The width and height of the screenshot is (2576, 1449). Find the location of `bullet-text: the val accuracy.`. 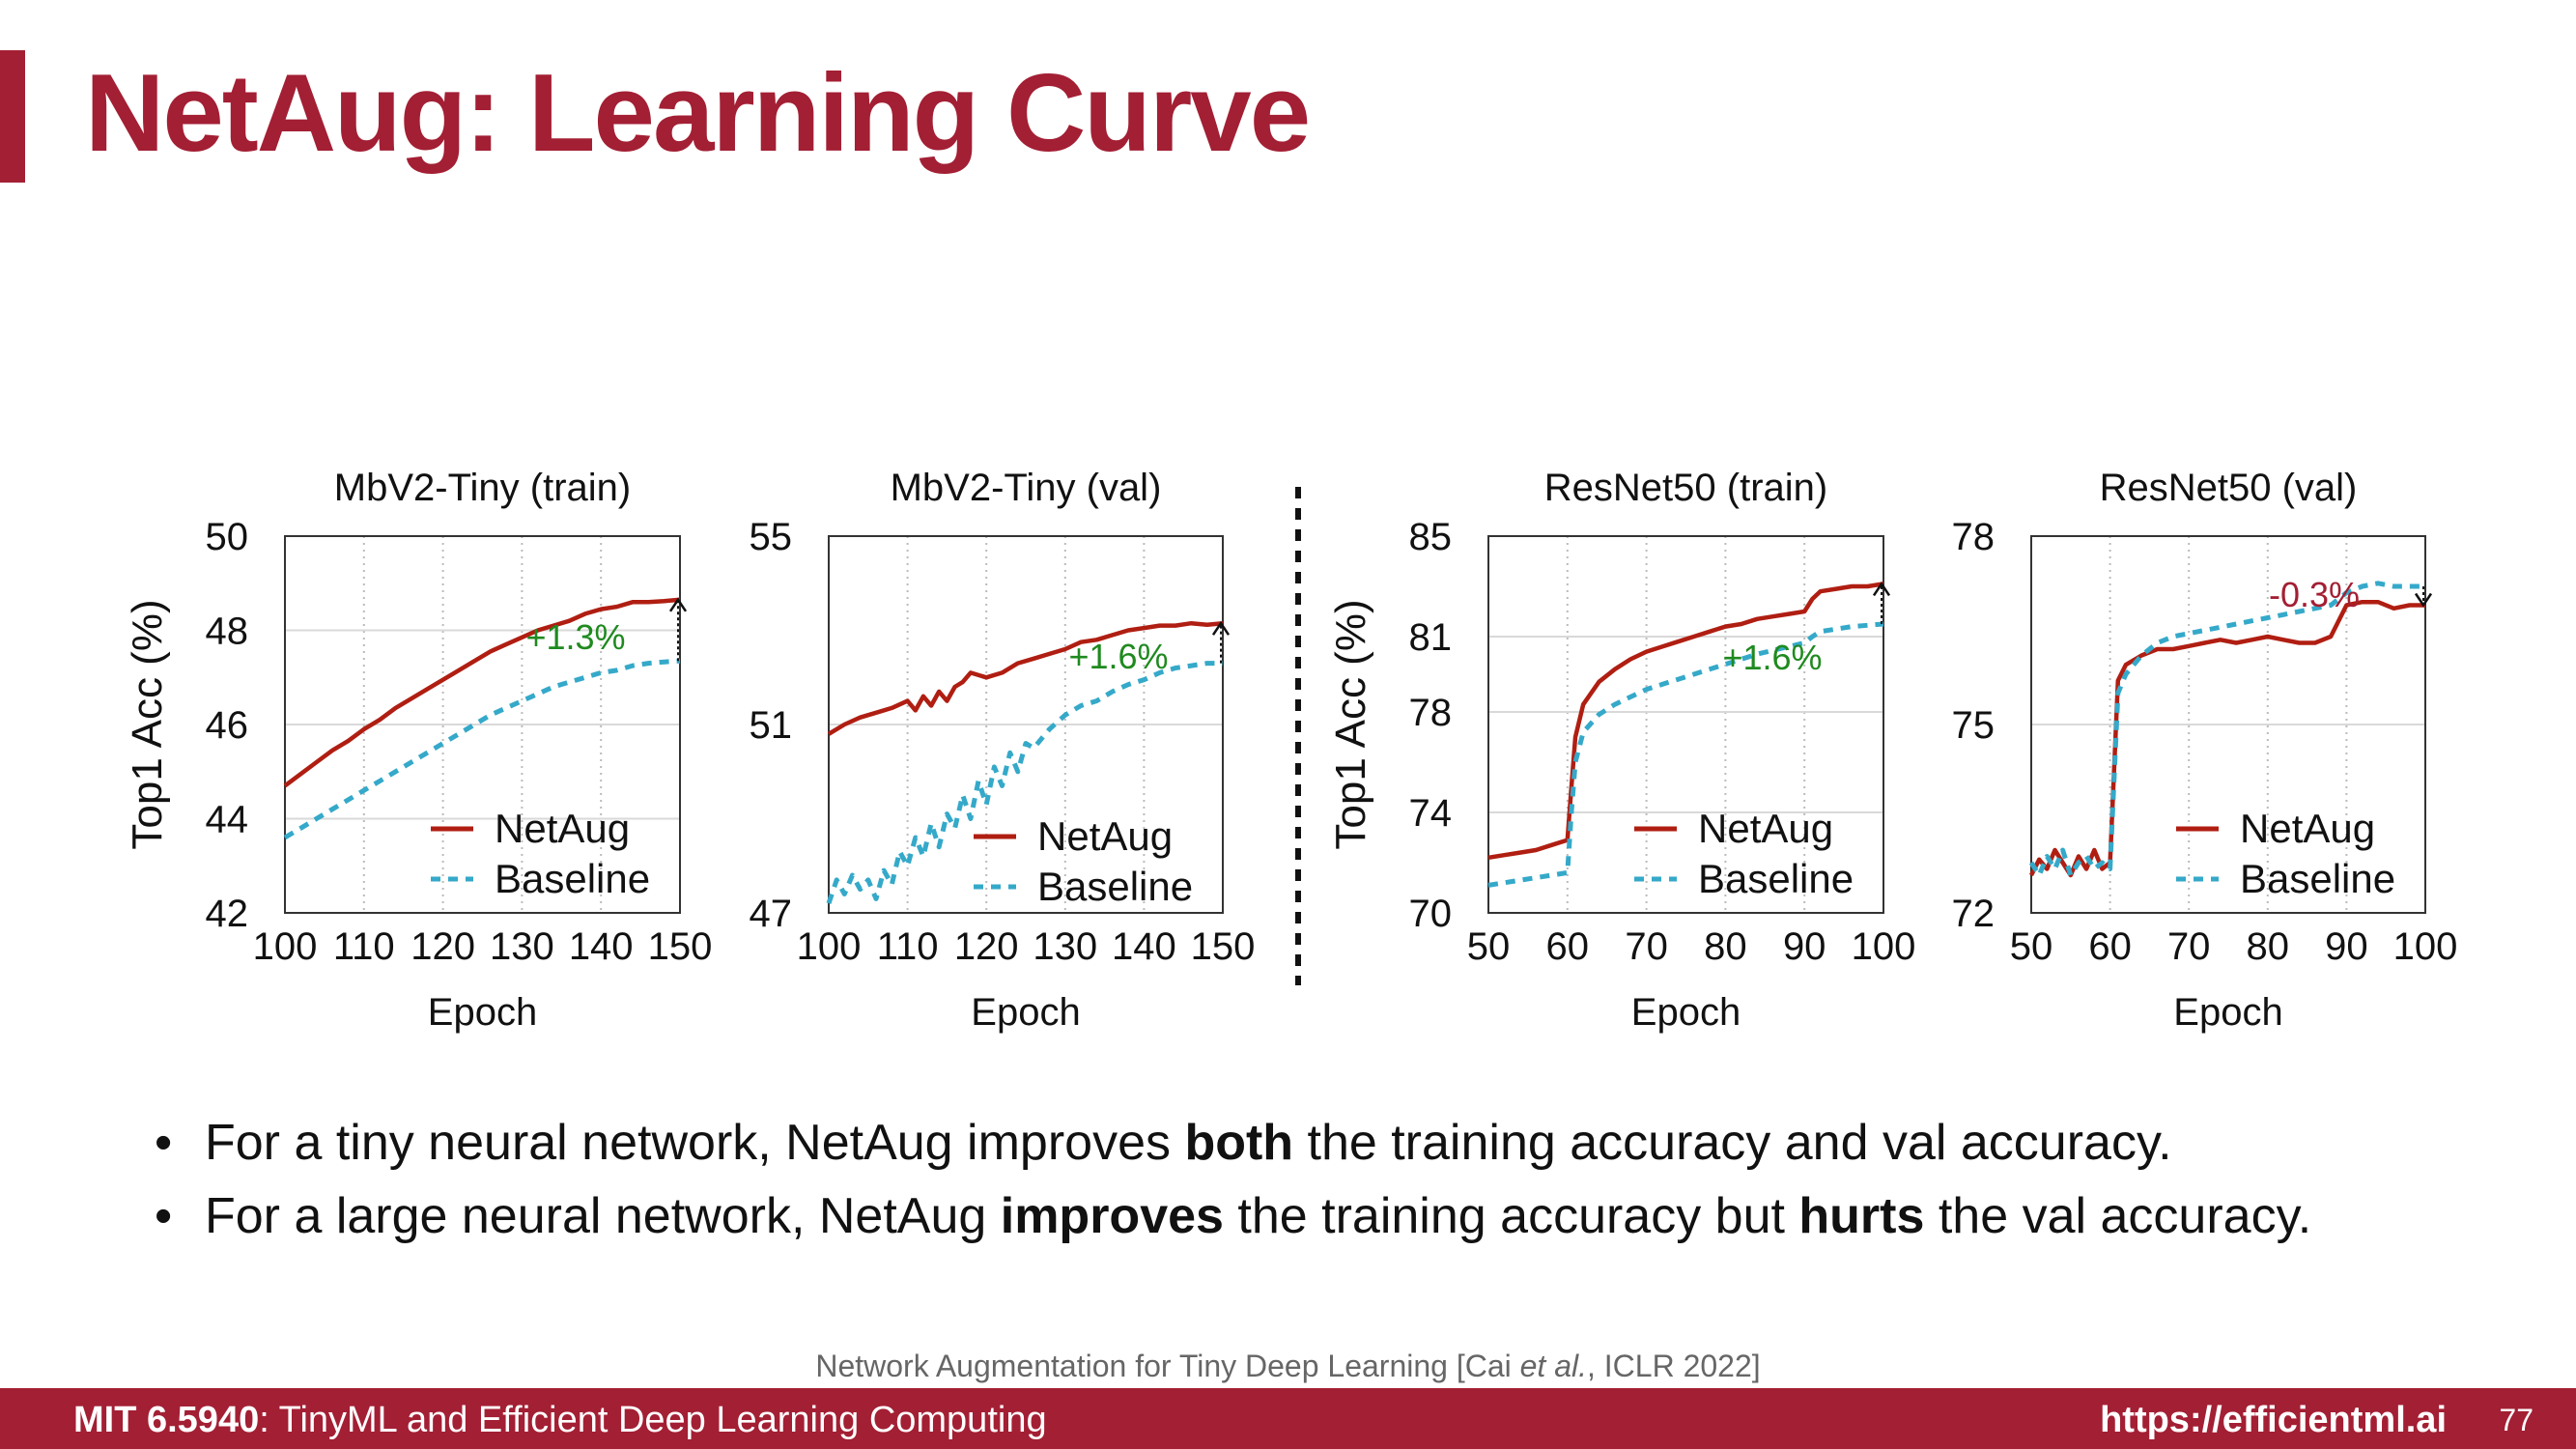

bullet-text: the val accuracy. is located at coordinates (2118, 1216).